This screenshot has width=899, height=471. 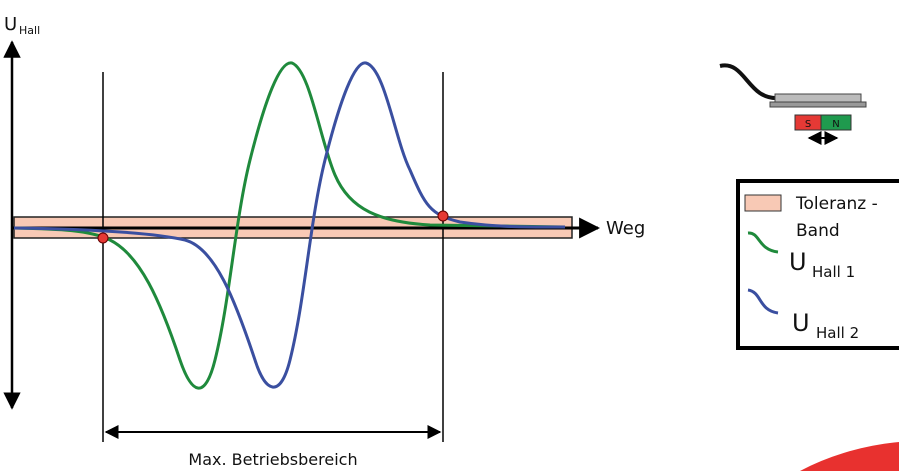 What do you see at coordinates (836, 204) in the screenshot?
I see `legend-band-label: Toleranz -` at bounding box center [836, 204].